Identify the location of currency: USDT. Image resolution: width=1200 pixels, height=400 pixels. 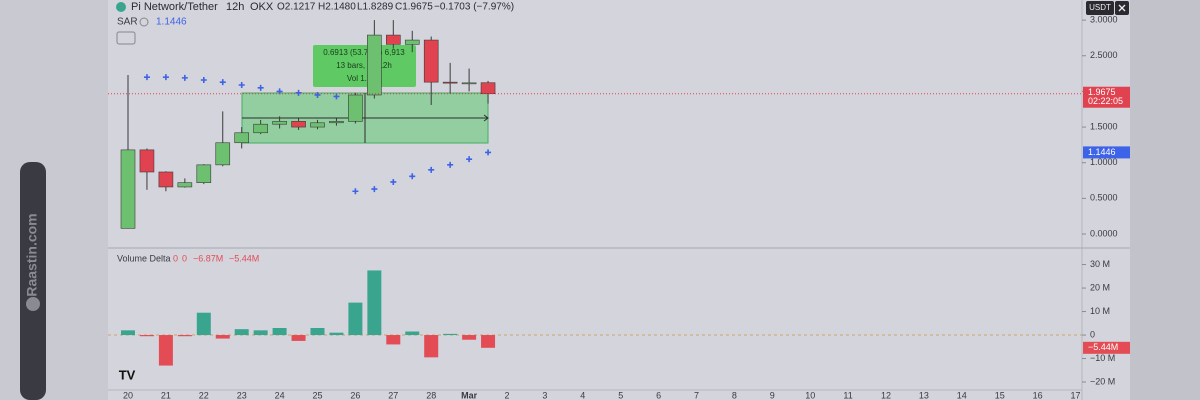
(1100, 7).